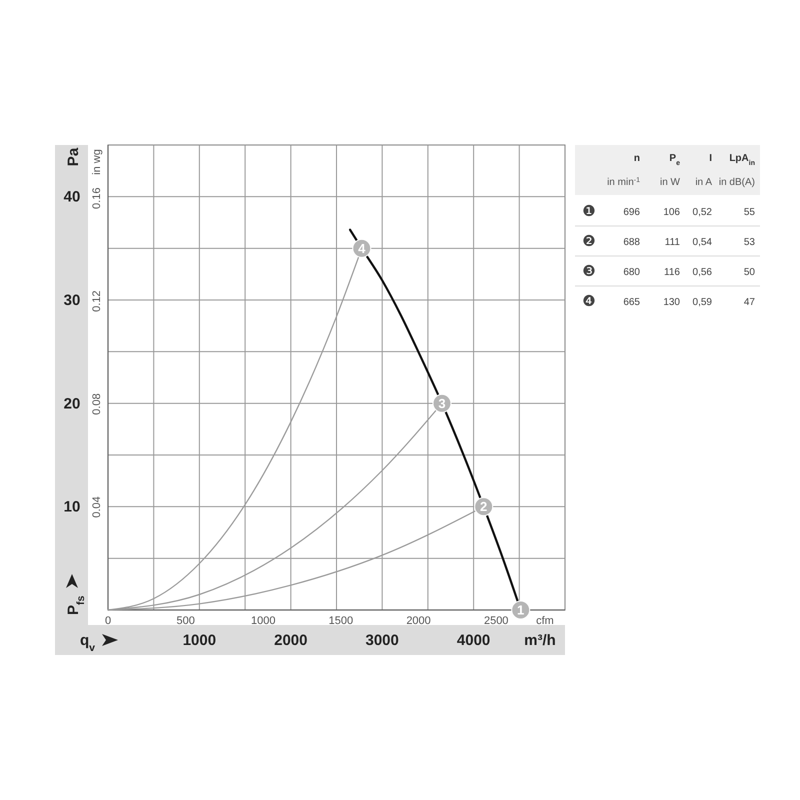 This screenshot has width=800, height=800. What do you see at coordinates (540, 640) in the screenshot?
I see `x-axis-title: m³/h` at bounding box center [540, 640].